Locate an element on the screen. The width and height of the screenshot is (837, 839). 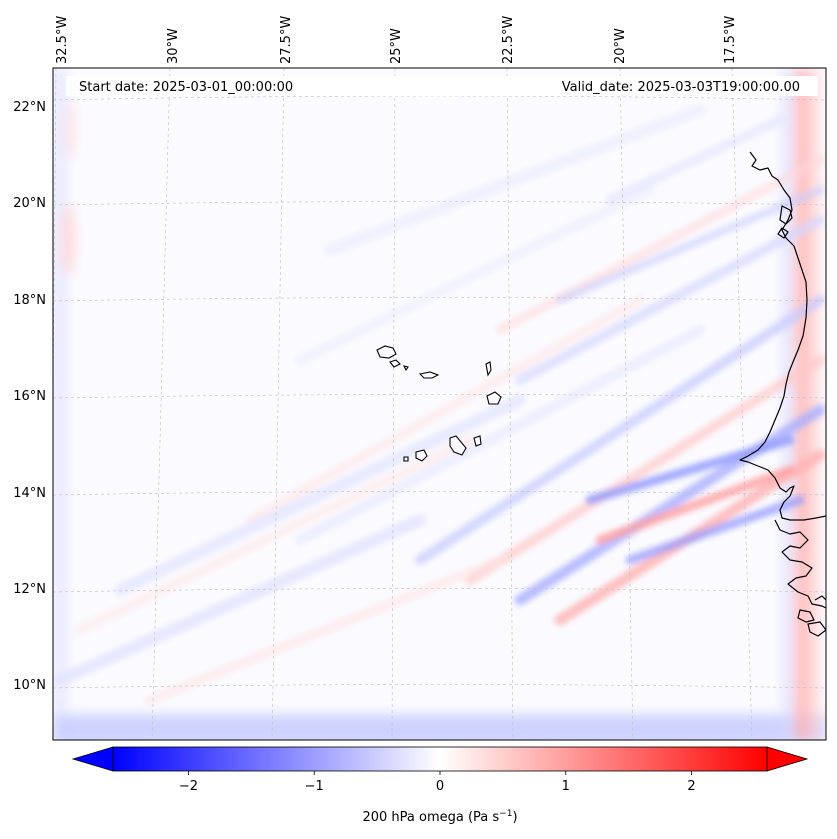
lon-label: 22.5°W is located at coordinates (508, 40).